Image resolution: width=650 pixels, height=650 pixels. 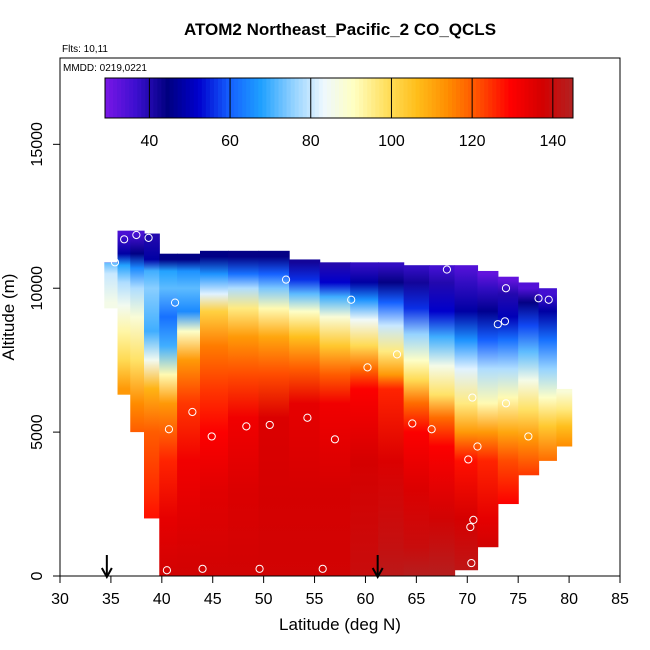 I want to click on x-tick-label: 70, so click(x=467, y=599).